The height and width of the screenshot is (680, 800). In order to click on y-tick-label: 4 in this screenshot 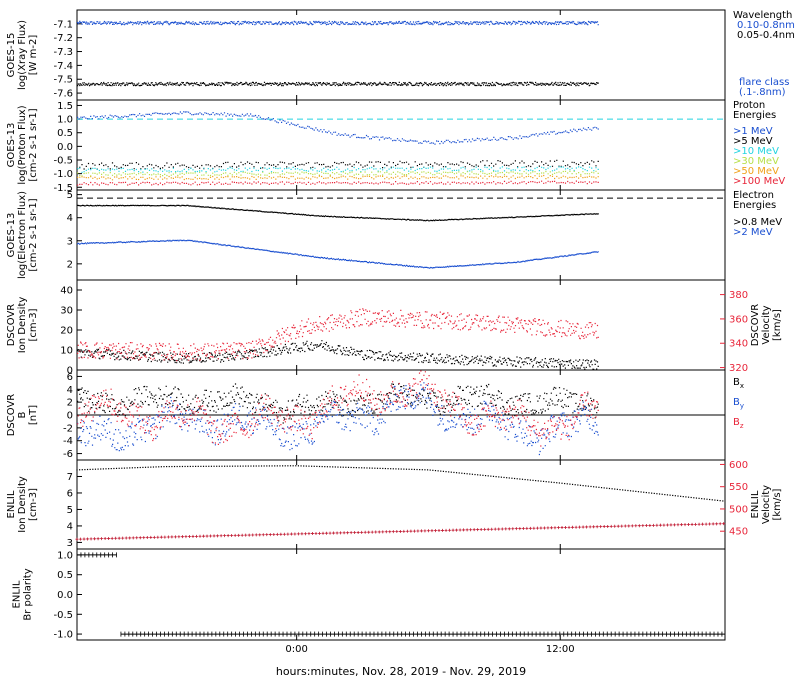, I will do `click(70, 218)`.